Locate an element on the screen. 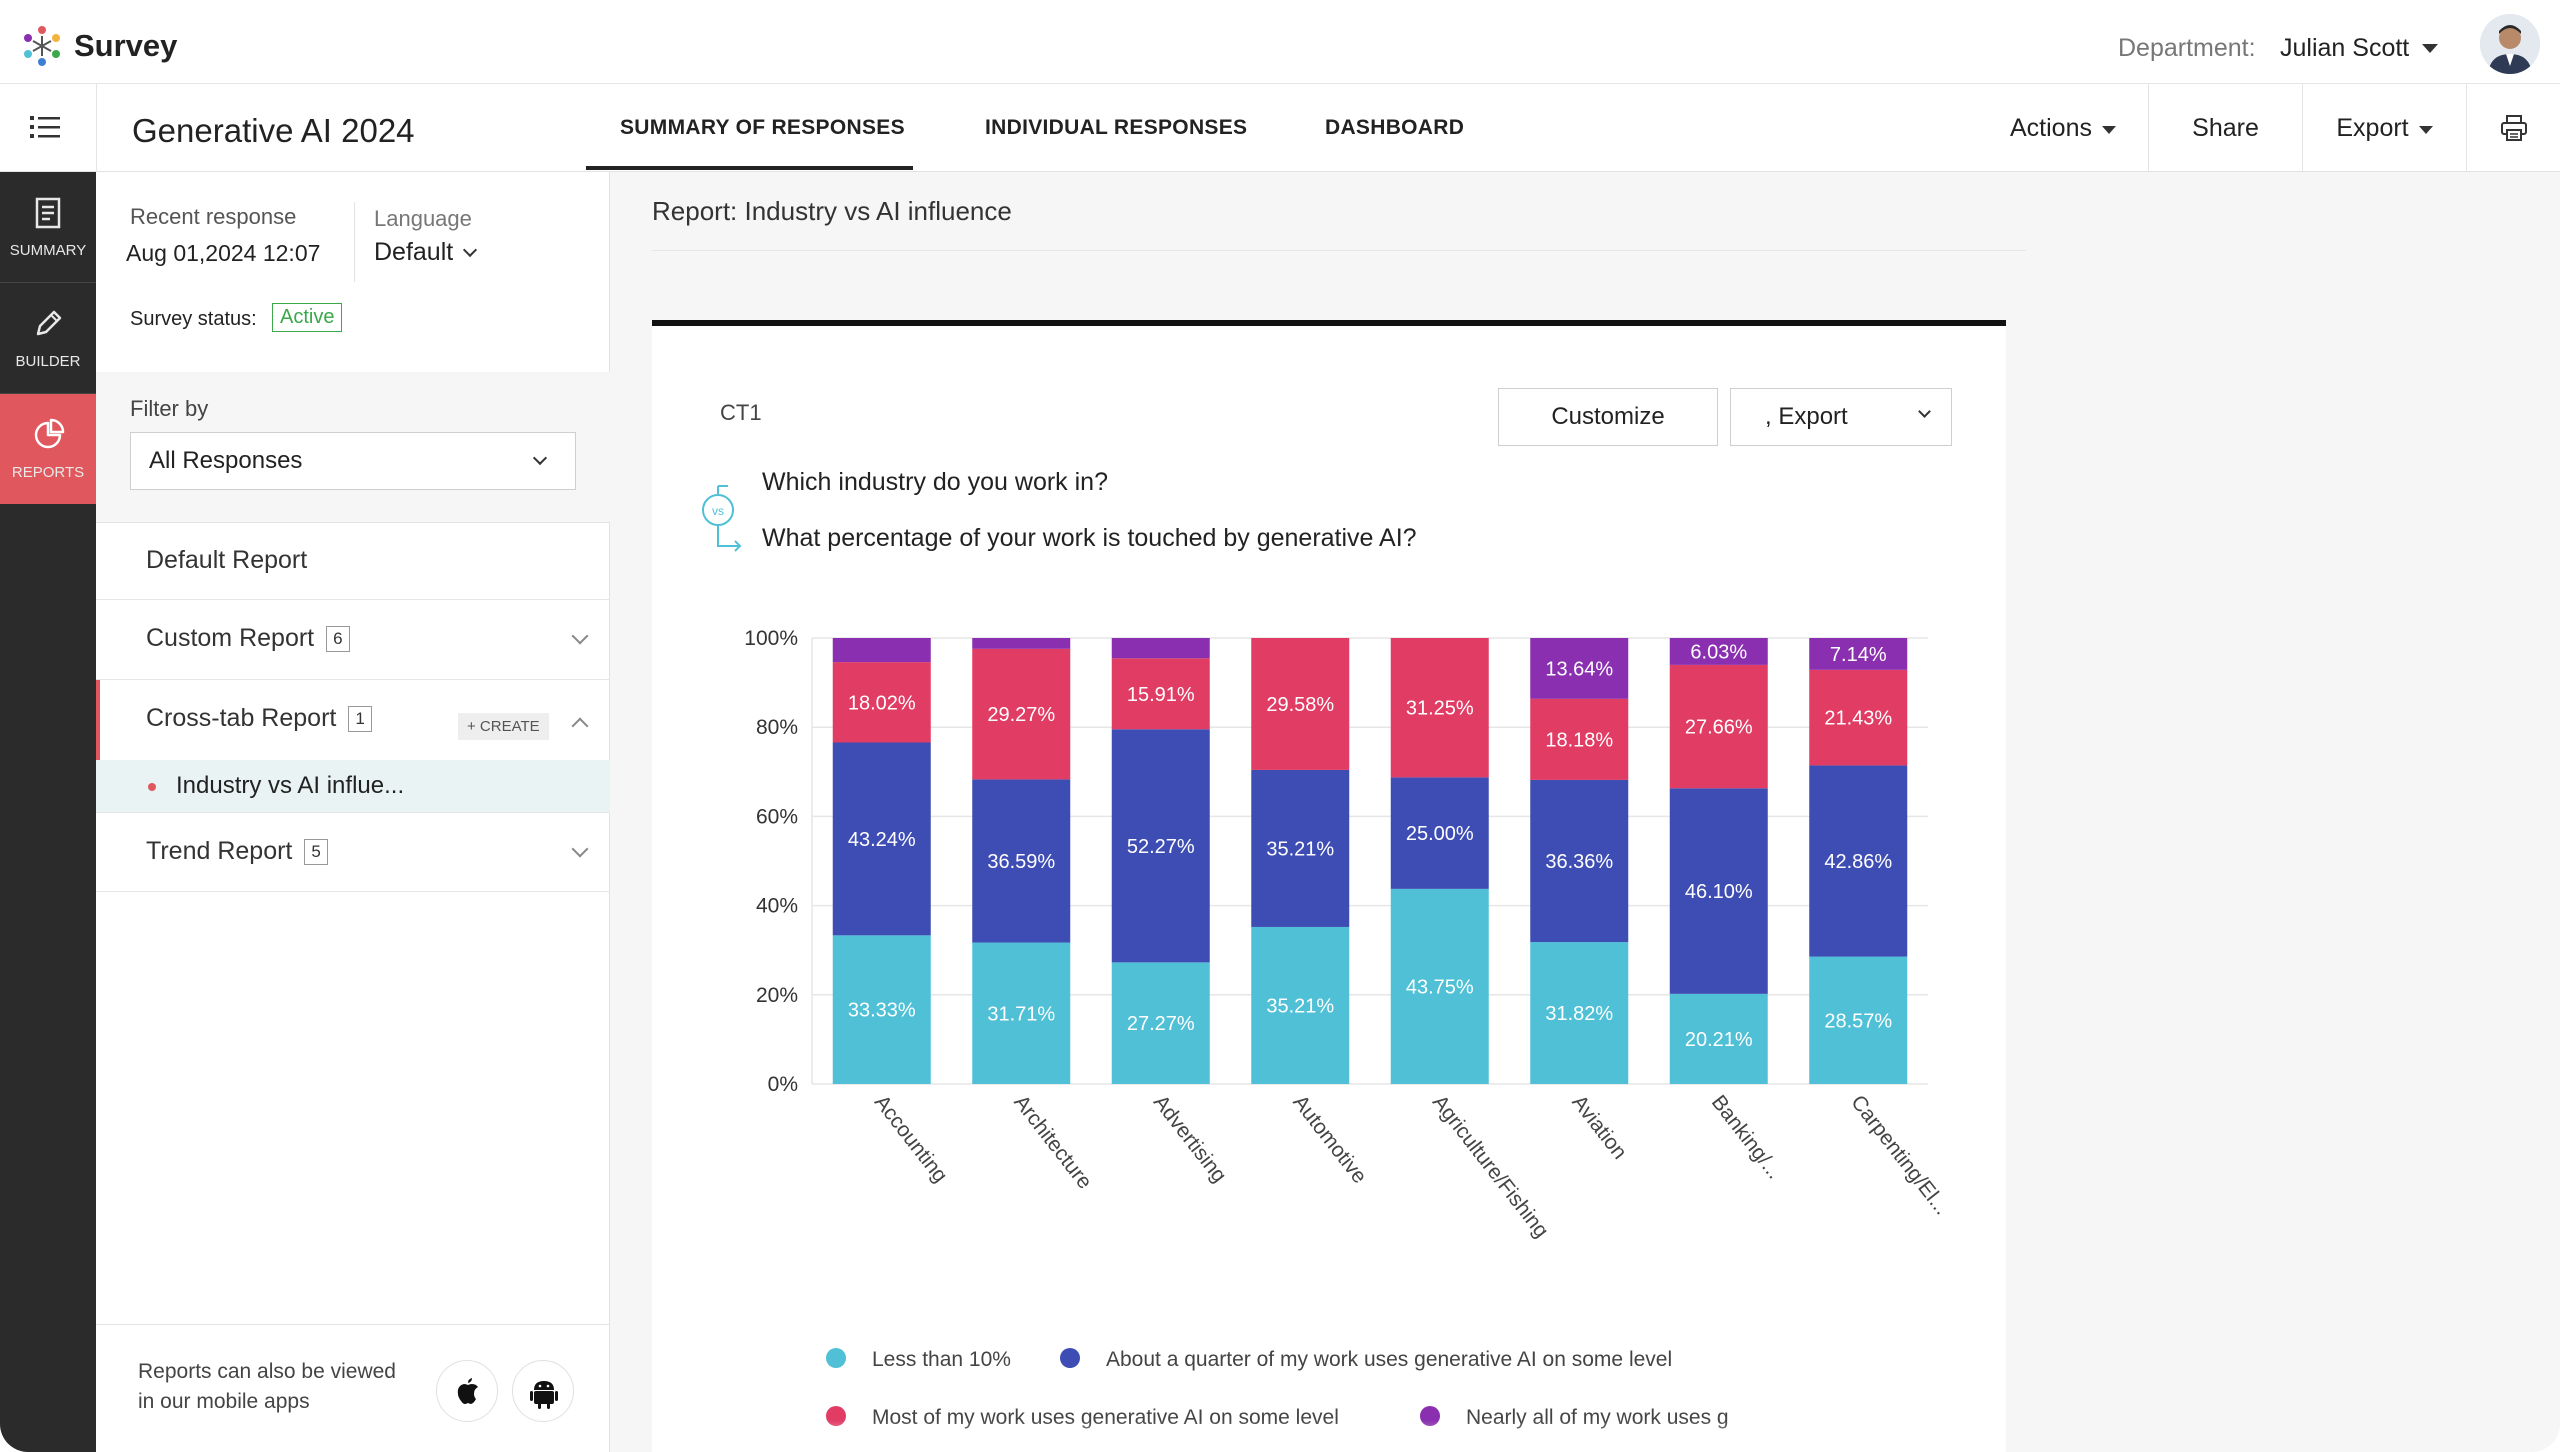 Image resolution: width=2560 pixels, height=1452 pixels. report-item-trend: Trend Report 5 is located at coordinates (353, 852).